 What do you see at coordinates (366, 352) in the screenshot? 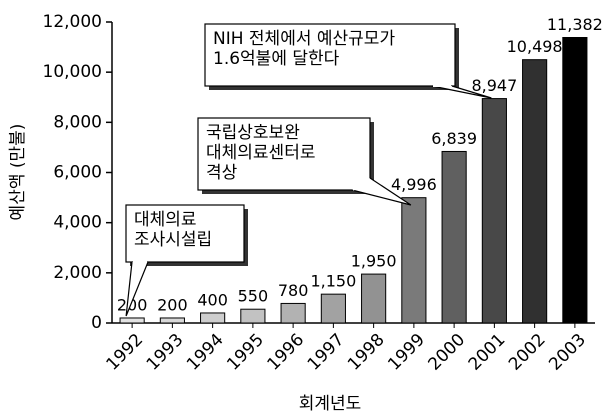
I see `x-tick-label: 1998` at bounding box center [366, 352].